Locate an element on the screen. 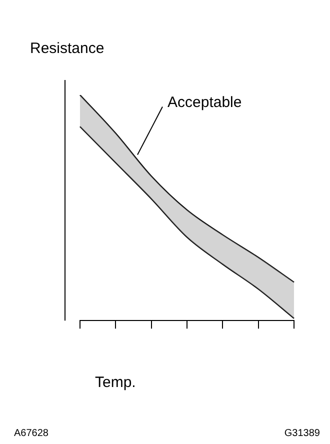 The width and height of the screenshot is (330, 444). text: Acceptable is located at coordinates (205, 102).